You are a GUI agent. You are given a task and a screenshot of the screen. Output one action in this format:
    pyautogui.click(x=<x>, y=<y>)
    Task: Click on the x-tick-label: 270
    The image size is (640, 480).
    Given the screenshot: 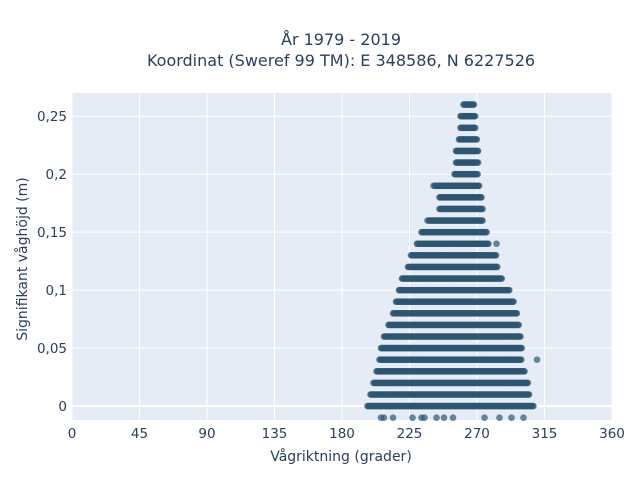 What is the action you would take?
    pyautogui.click(x=477, y=434)
    